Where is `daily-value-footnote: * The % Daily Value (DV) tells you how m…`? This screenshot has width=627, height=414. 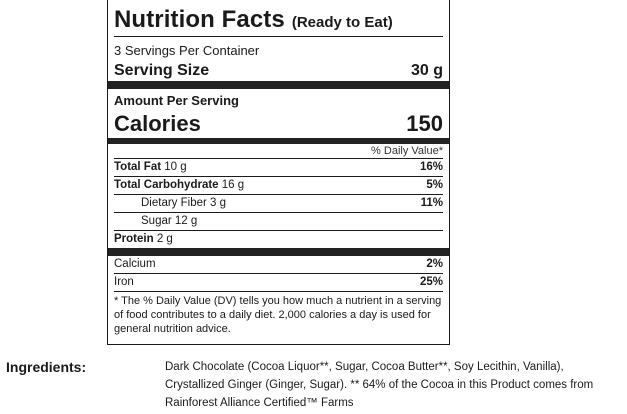 daily-value-footnote: * The % Daily Value (DV) tells you how m… is located at coordinates (278, 313).